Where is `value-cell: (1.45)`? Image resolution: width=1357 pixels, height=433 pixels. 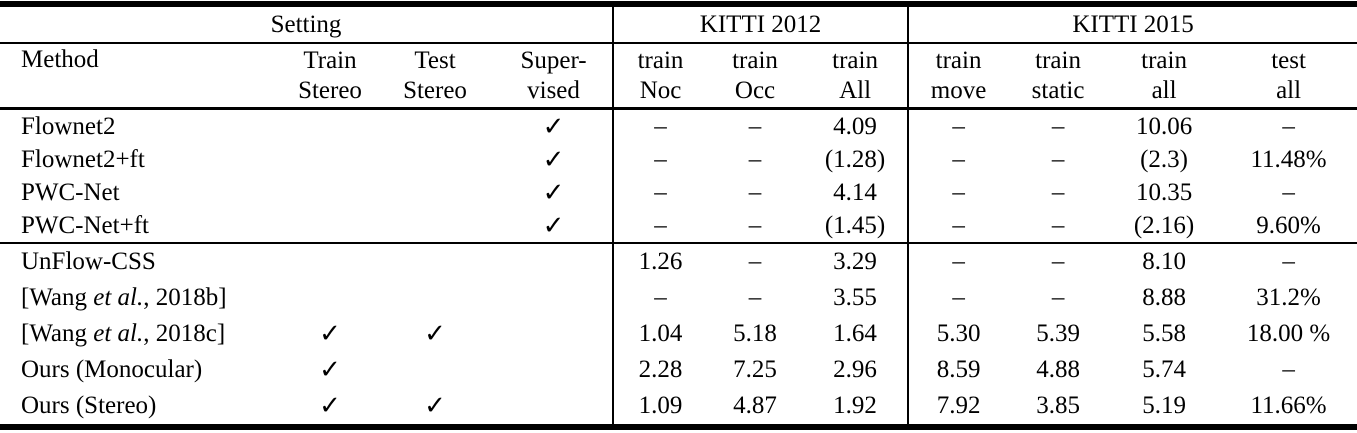
value-cell: (1.45) is located at coordinates (856, 226).